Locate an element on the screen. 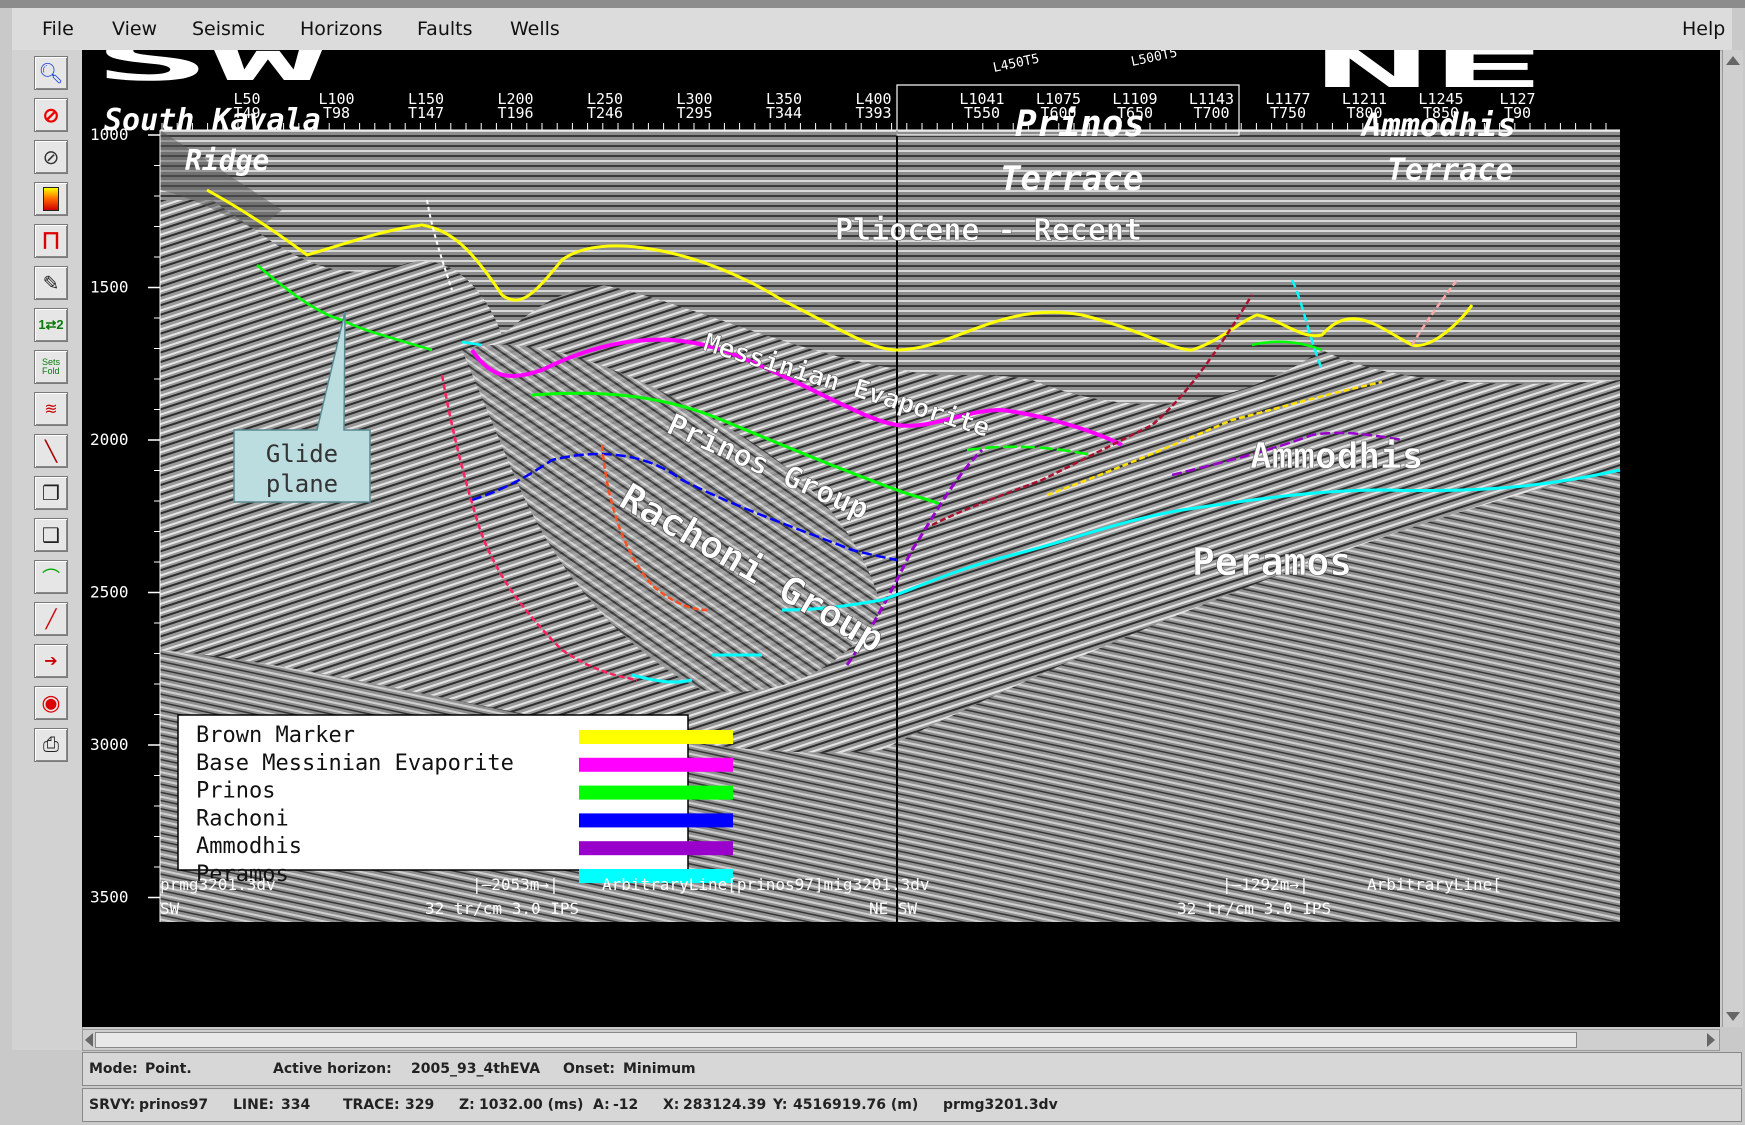 The width and height of the screenshot is (1745, 1125). line-label: LINE: is located at coordinates (254, 1105).